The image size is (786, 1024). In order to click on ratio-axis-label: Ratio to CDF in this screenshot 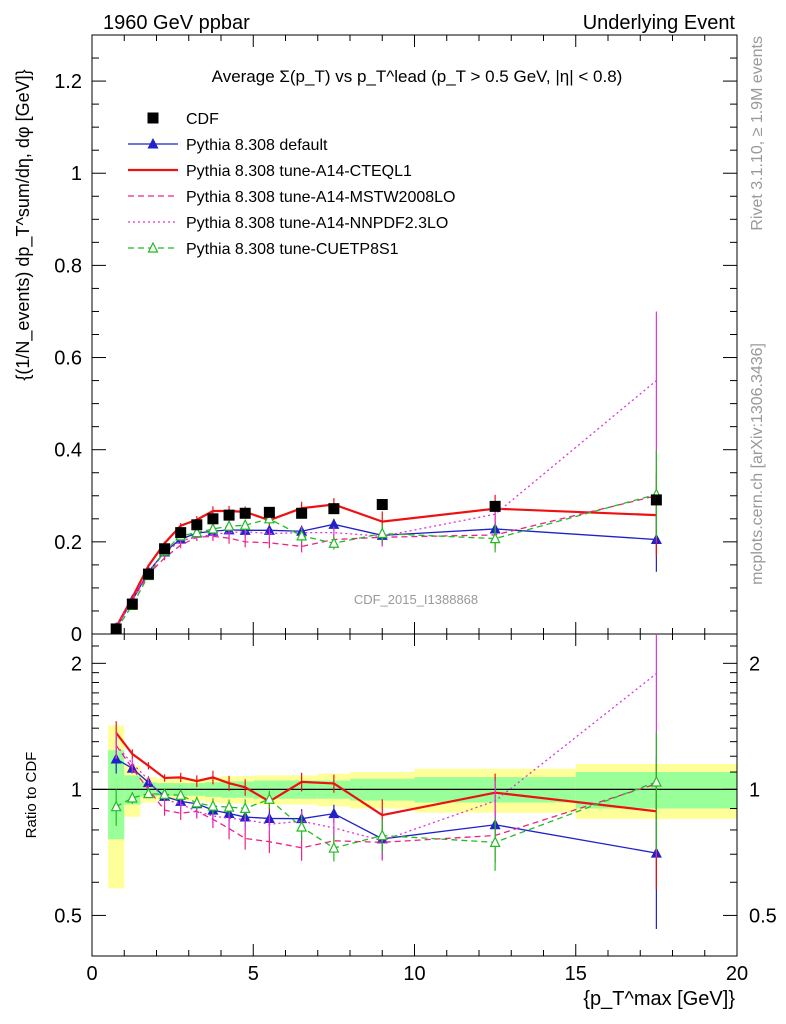, I will do `click(31, 795)`.